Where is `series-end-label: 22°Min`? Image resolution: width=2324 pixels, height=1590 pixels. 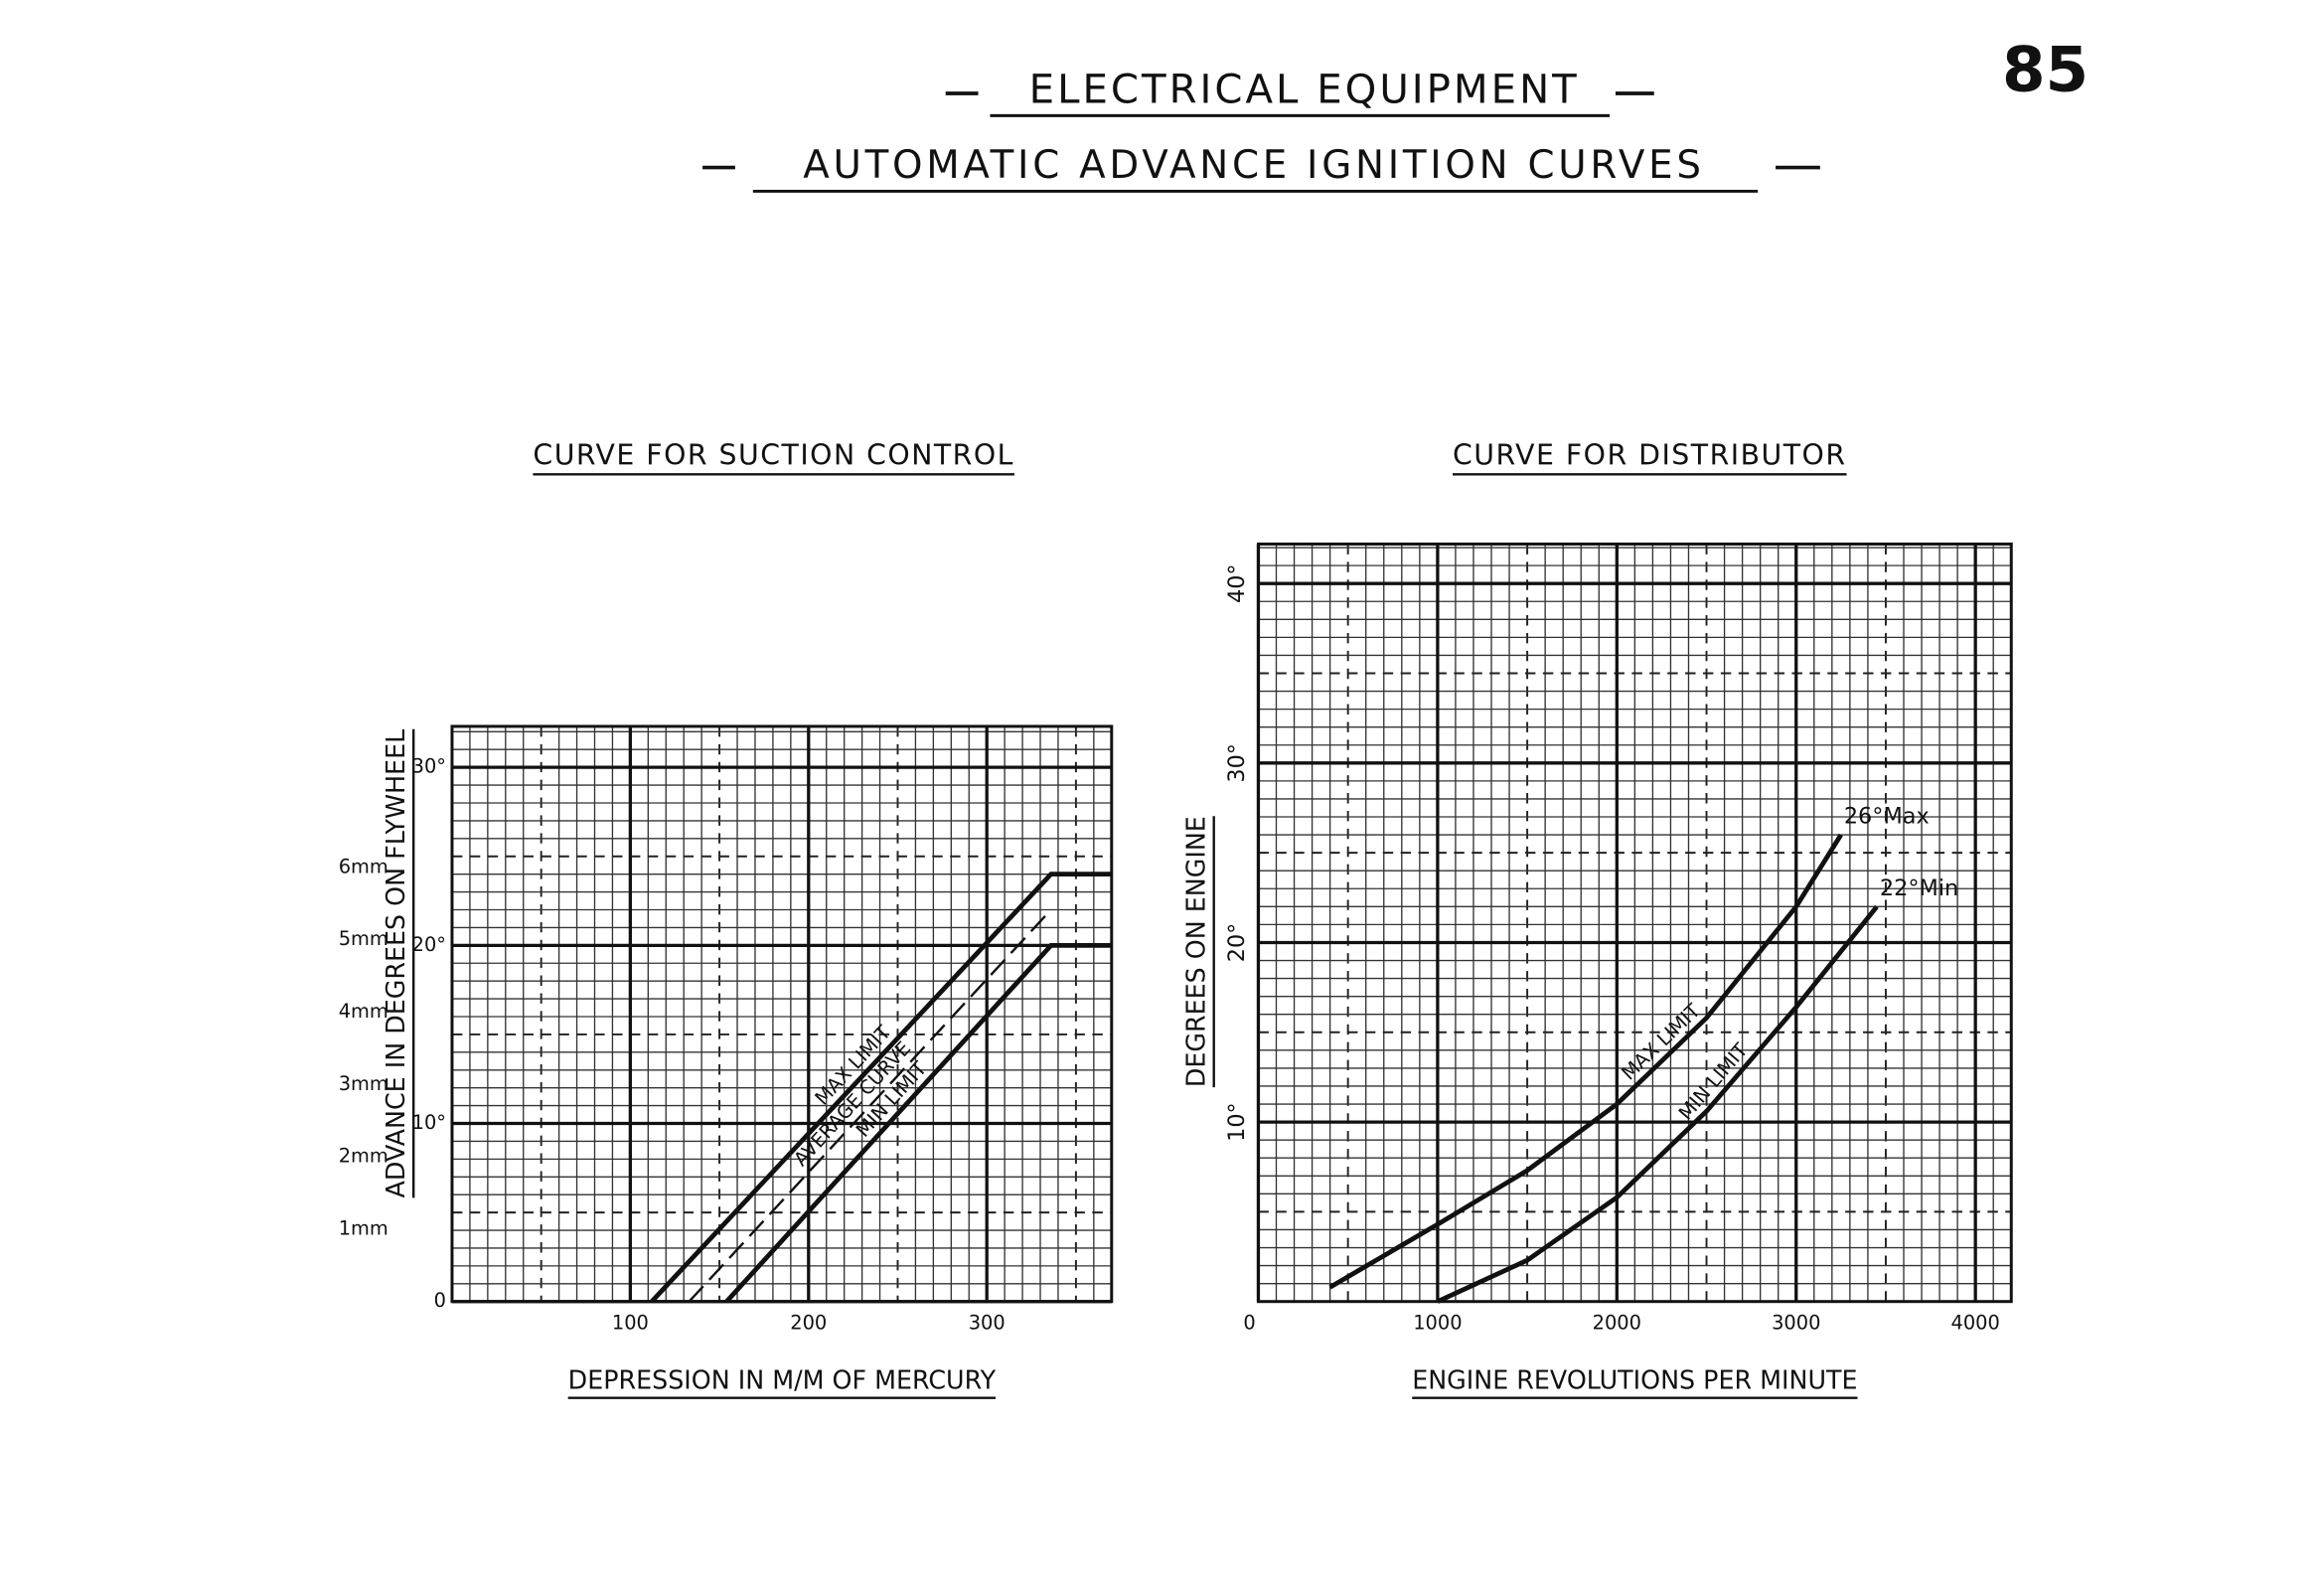
series-end-label: 22°Min is located at coordinates (1919, 888).